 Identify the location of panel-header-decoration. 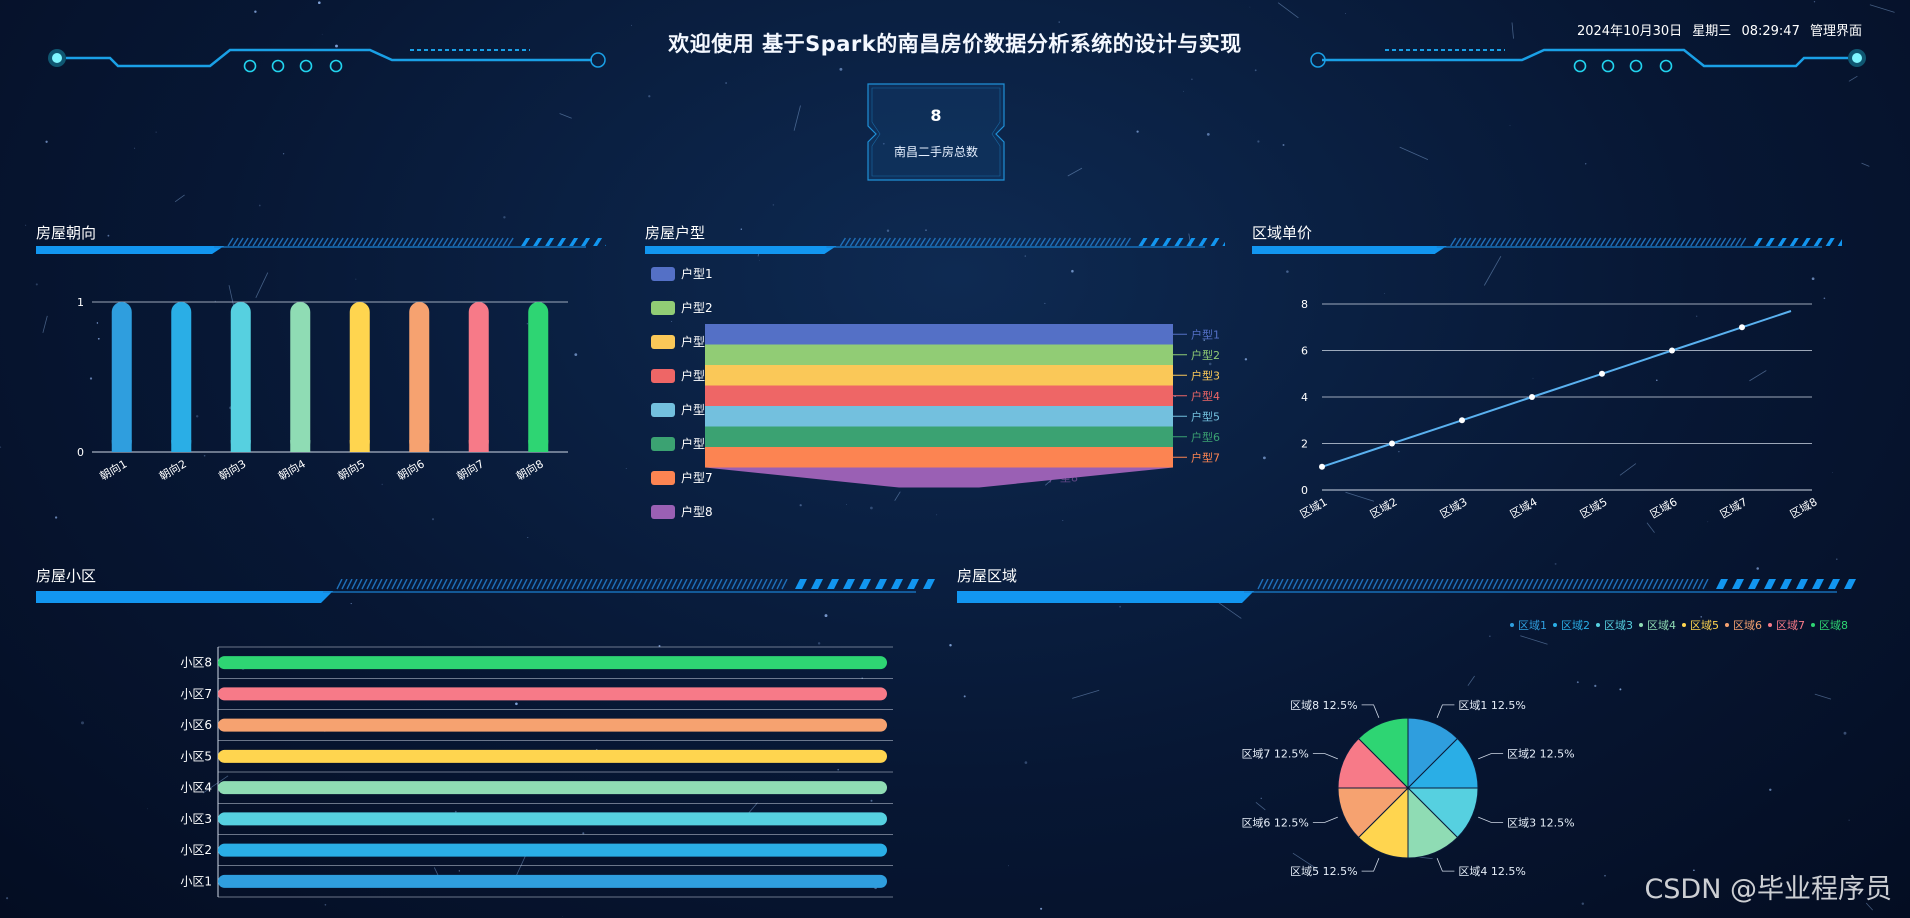
(485, 591).